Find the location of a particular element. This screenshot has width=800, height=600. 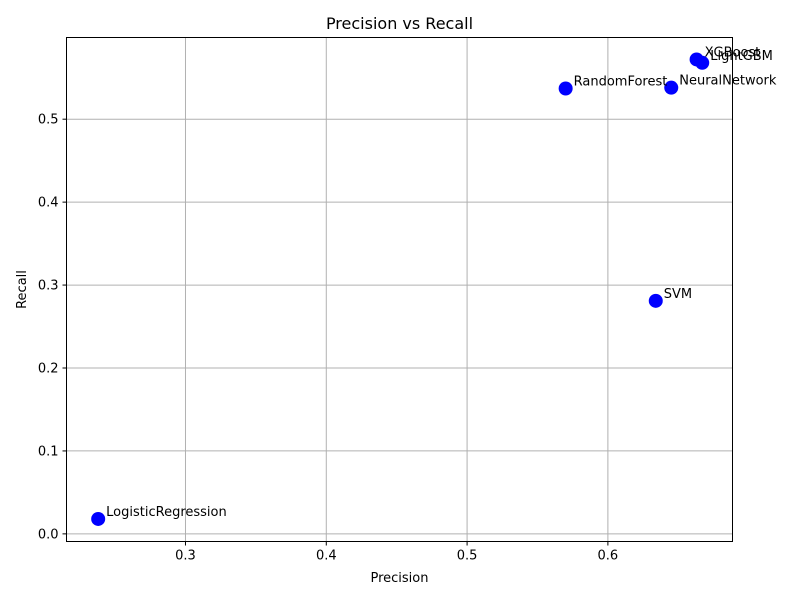

point-label: LogisticRegression is located at coordinates (166, 512).